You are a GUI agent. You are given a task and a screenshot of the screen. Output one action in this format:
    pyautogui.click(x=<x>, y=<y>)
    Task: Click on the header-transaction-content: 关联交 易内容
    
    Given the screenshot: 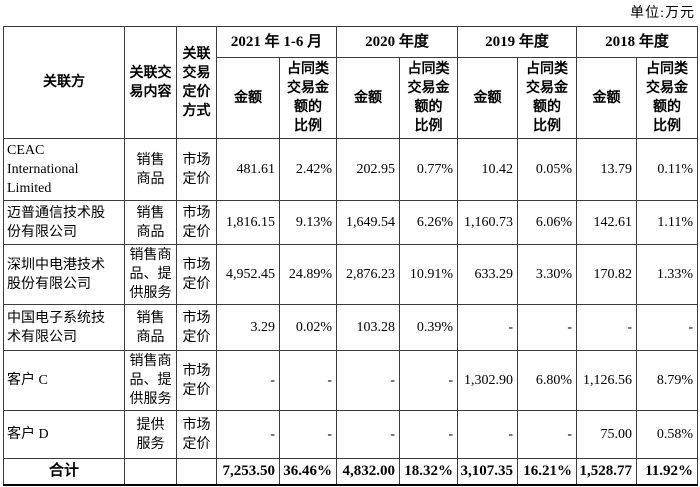 What is the action you would take?
    pyautogui.click(x=150, y=82)
    